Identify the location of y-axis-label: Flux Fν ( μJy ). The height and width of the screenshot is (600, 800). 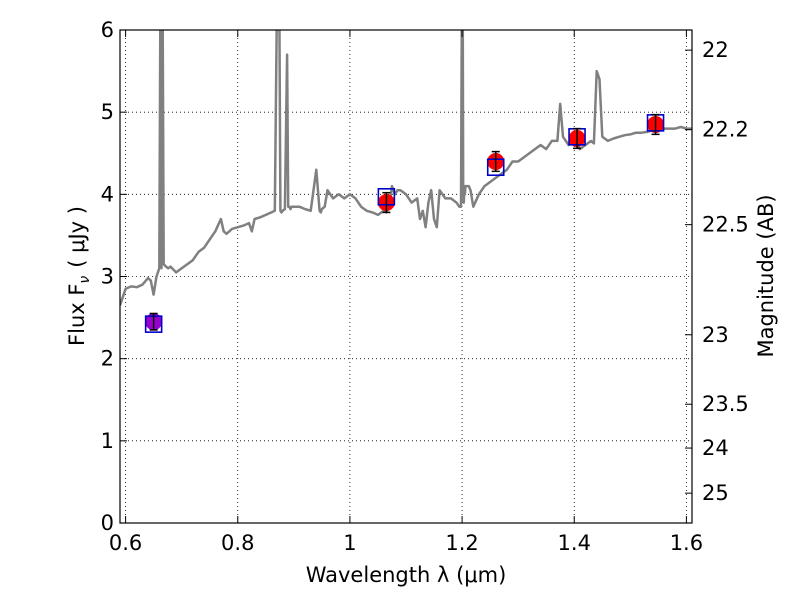
(79, 276).